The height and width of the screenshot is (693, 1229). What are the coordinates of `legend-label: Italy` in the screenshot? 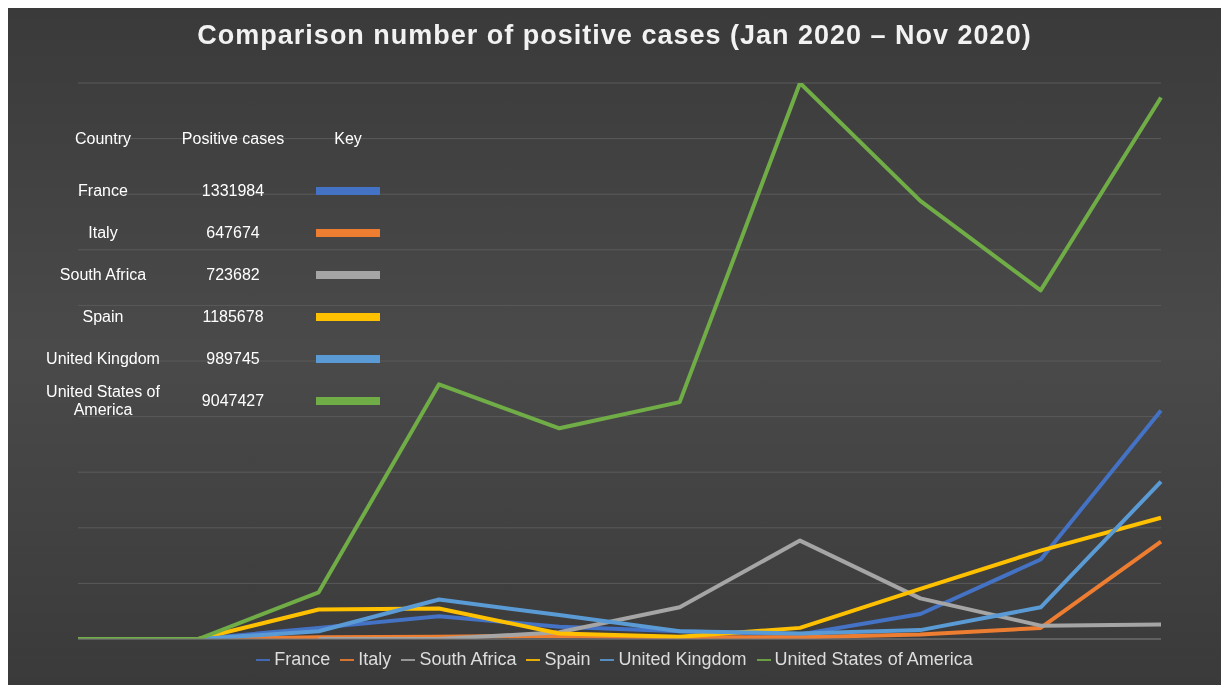 It's located at (375, 659).